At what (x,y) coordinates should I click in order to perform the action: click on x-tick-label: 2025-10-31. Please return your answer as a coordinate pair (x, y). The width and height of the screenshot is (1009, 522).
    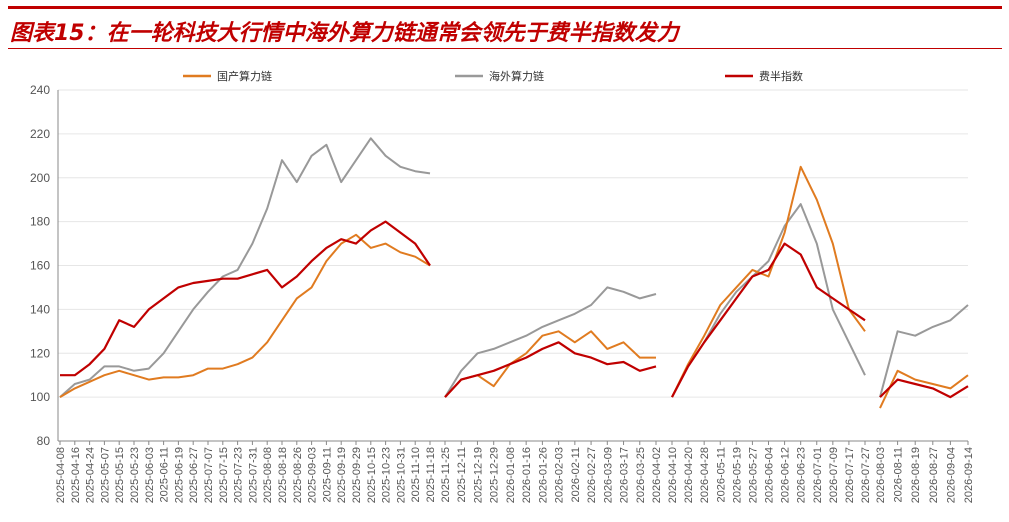
    Looking at the image, I should click on (401, 475).